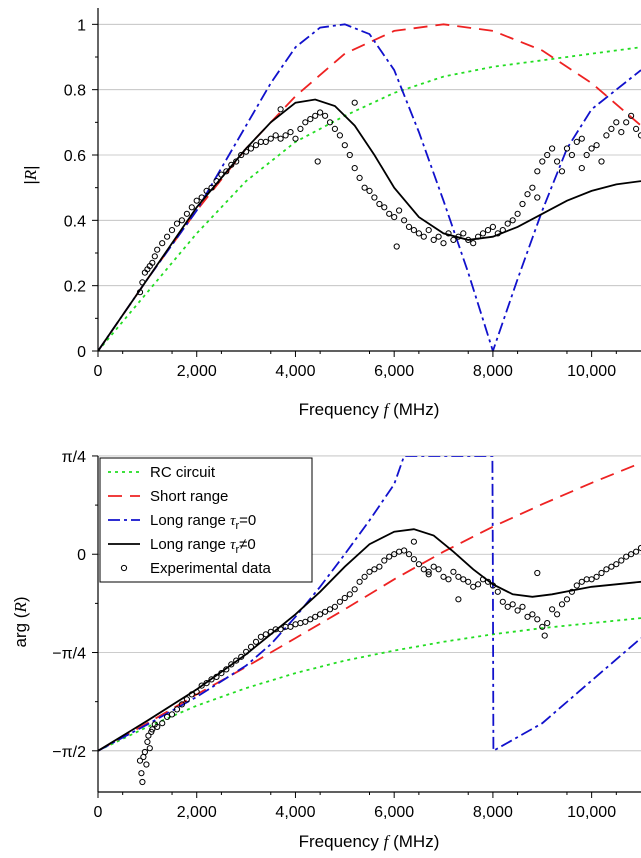 Image resolution: width=641 pixels, height=858 pixels. I want to click on magnitude-y-tick-label: 0.4, so click(75, 221).